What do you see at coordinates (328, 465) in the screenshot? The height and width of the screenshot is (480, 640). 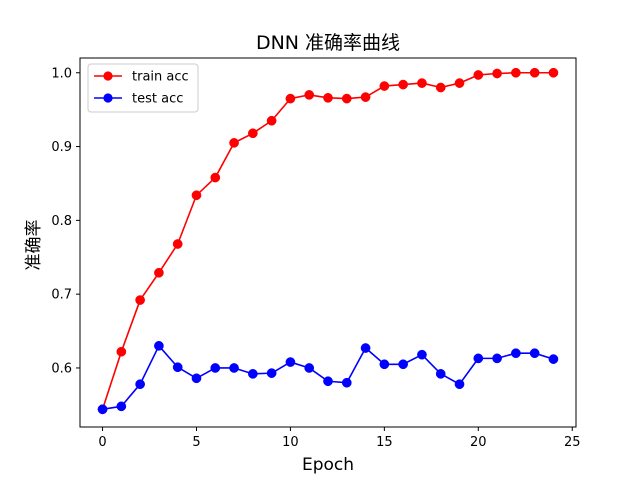 I see `x-axis-label: Epoch` at bounding box center [328, 465].